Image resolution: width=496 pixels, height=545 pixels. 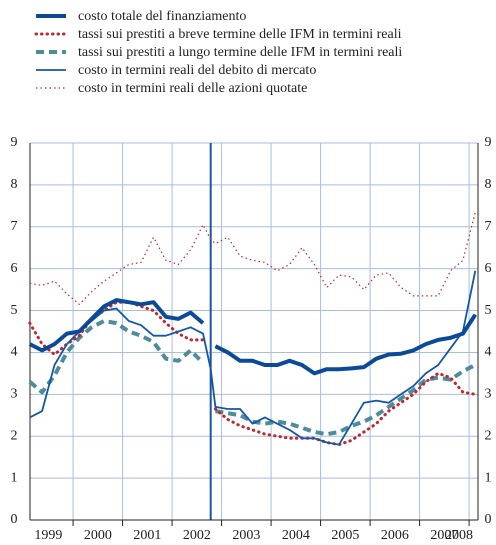 I want to click on y-tick-label: 8, so click(x=14, y=184).